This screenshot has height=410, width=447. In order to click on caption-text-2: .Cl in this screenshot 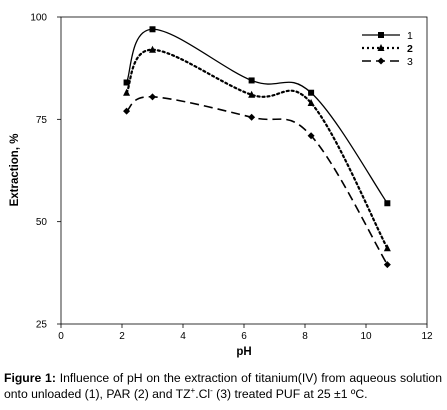, I will do `click(203, 394)`.